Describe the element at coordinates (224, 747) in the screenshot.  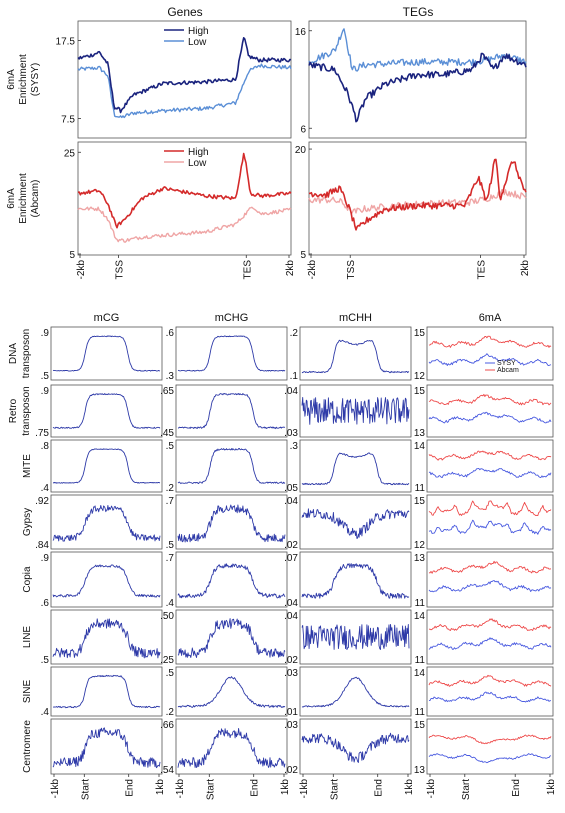
I see `panel-mchg-8: .66 .54` at that location.